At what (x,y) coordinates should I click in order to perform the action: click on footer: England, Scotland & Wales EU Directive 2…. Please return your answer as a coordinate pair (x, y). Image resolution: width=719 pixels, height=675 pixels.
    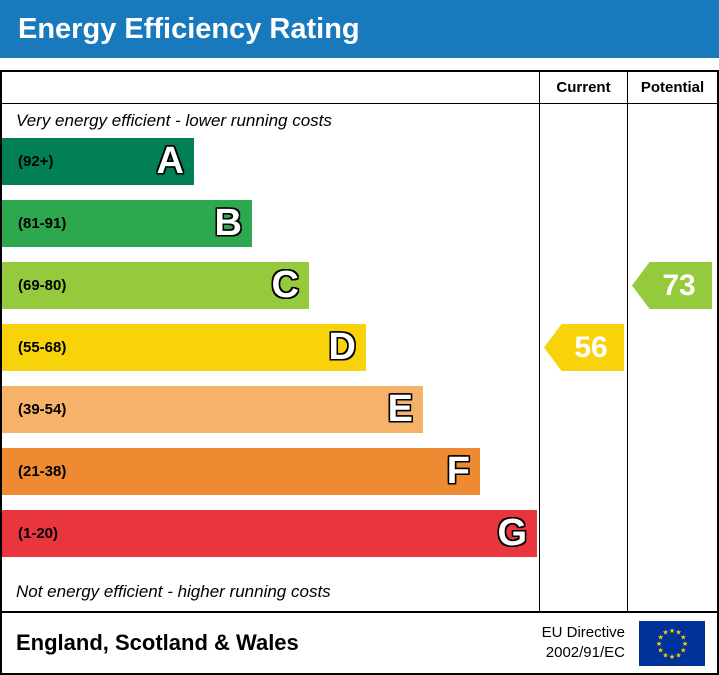
    Looking at the image, I should click on (359, 642).